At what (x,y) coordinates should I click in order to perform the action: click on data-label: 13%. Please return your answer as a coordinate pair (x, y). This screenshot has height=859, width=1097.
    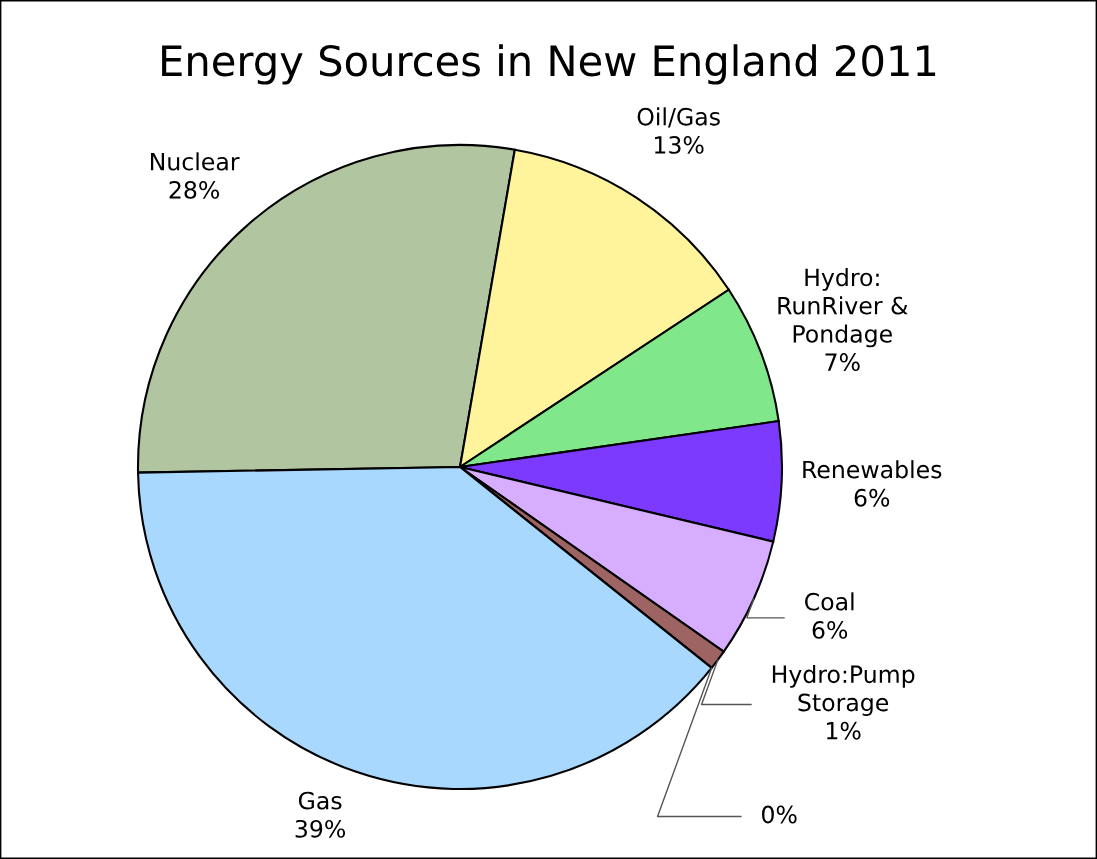
    Looking at the image, I should click on (679, 145).